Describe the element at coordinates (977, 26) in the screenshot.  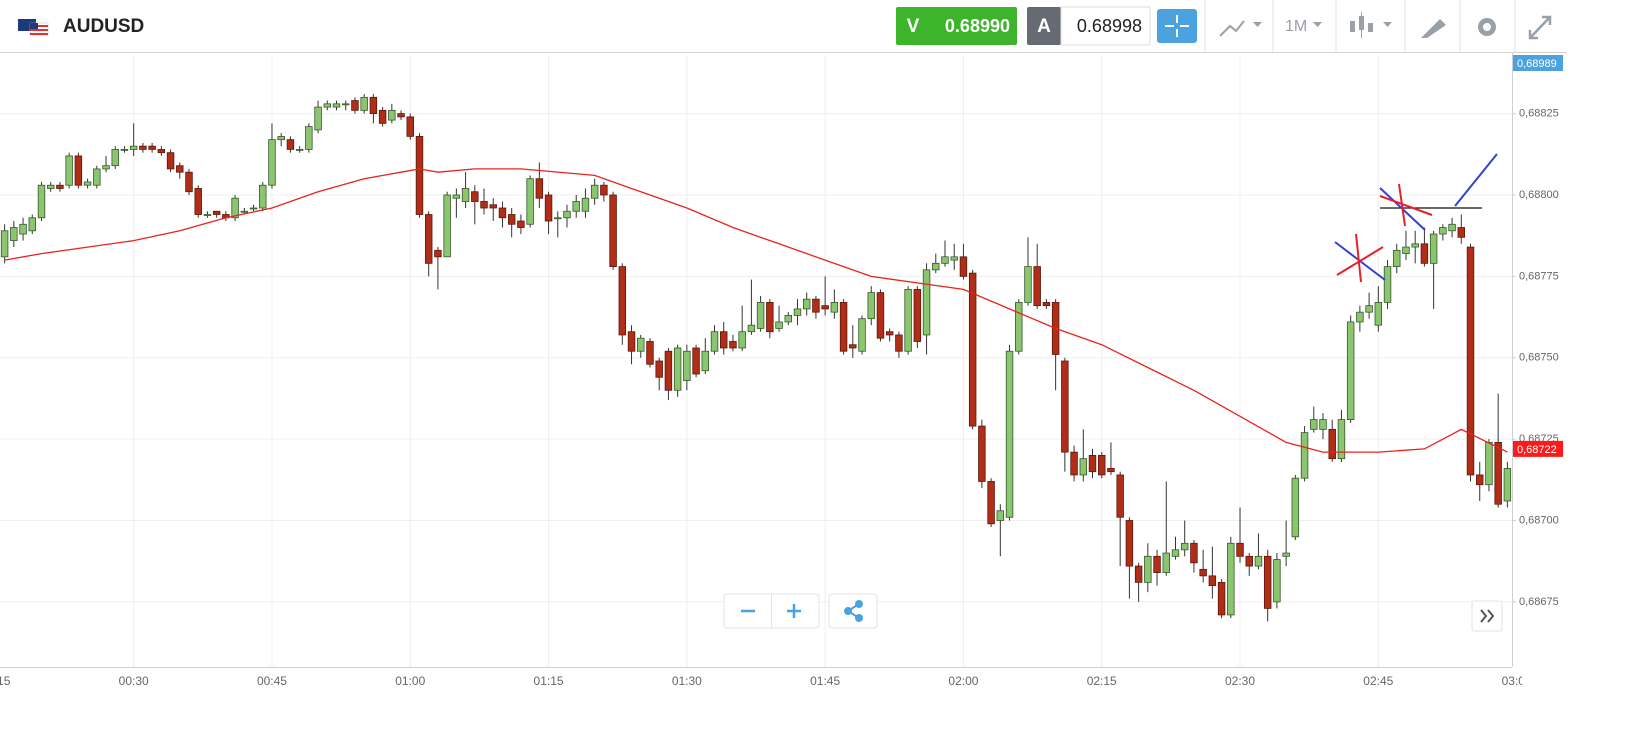
I see `sell-price: 0.68990` at that location.